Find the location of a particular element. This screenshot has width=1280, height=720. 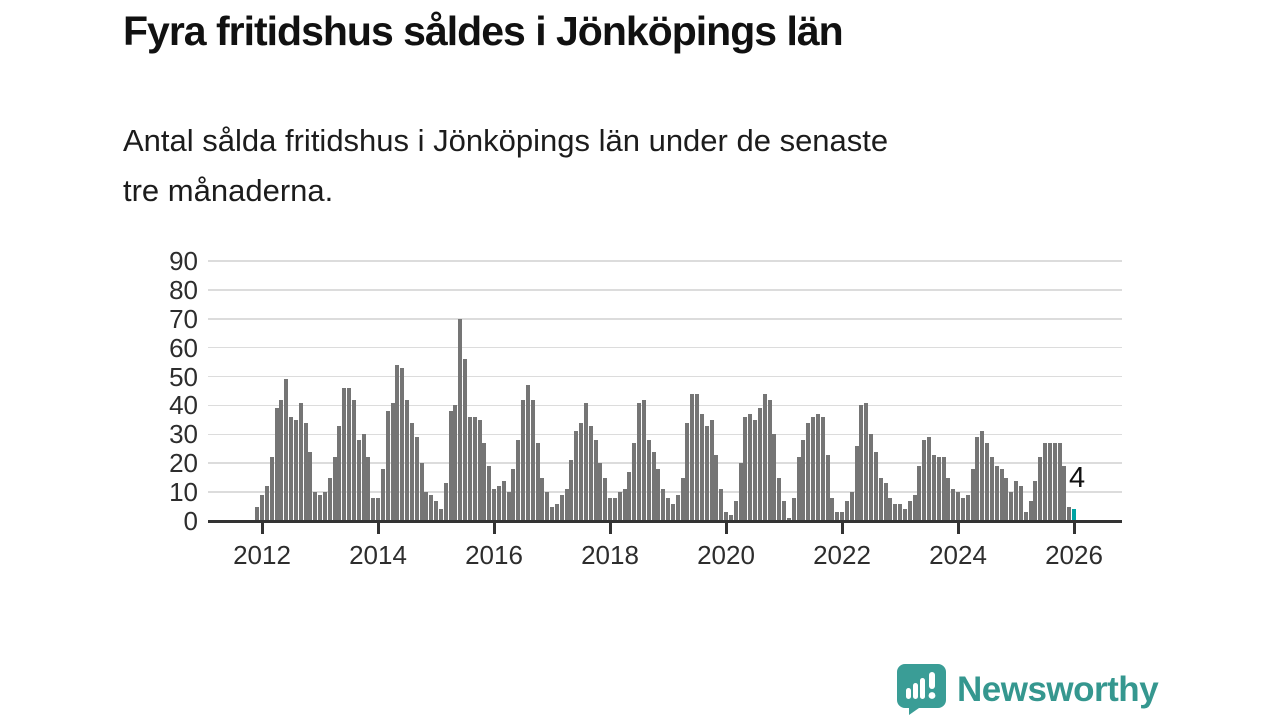

y-axis-label-0: 0 is located at coordinates (190, 521).